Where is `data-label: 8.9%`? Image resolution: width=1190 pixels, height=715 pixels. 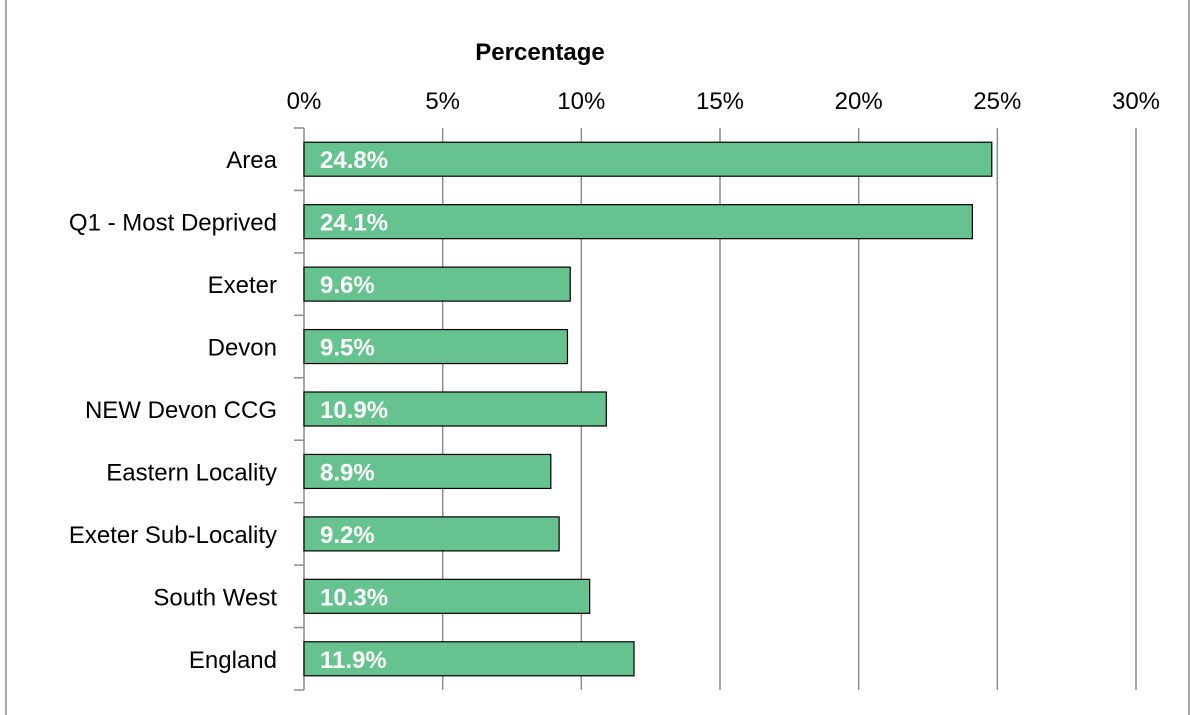
data-label: 8.9% is located at coordinates (347, 472).